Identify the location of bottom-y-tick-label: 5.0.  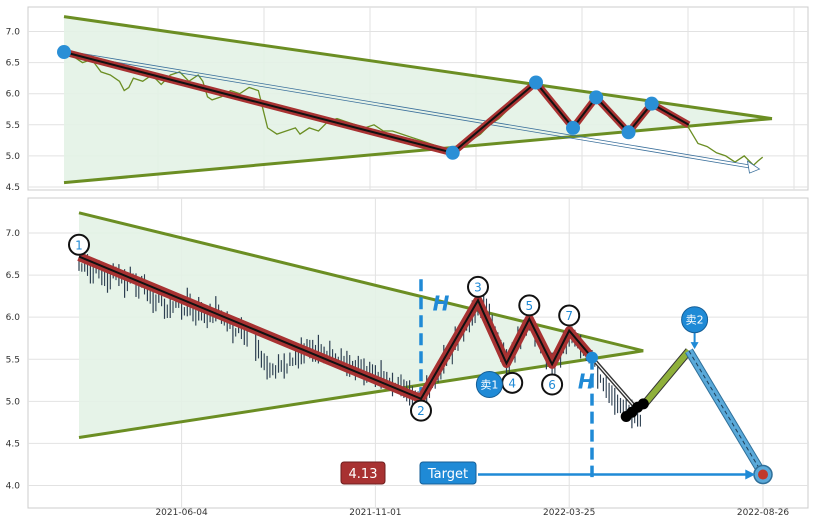
(13, 402).